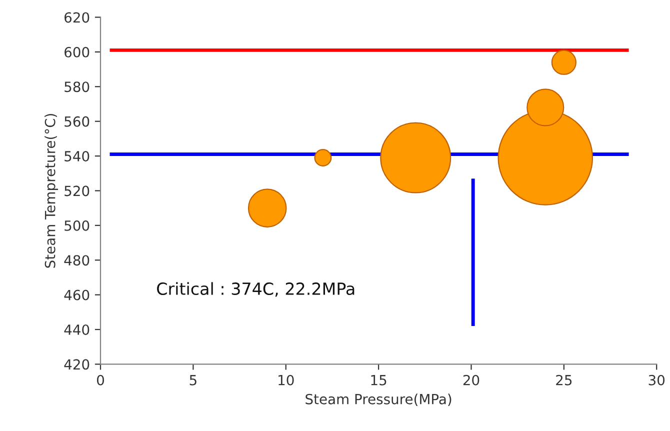  I want to click on x-tick-label: 25, so click(564, 380).